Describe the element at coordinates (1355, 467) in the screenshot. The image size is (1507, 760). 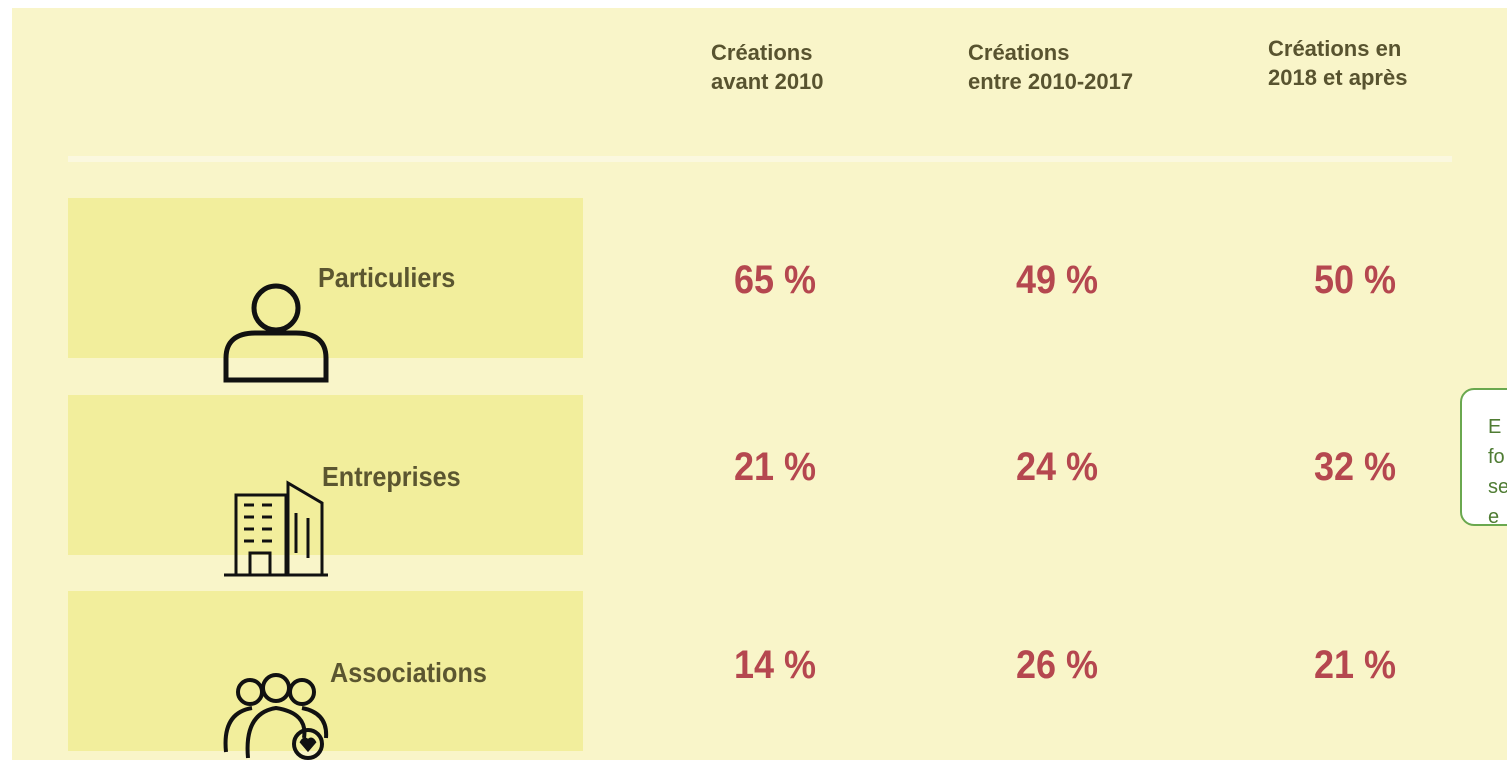
I see `percentage: 32 %` at that location.